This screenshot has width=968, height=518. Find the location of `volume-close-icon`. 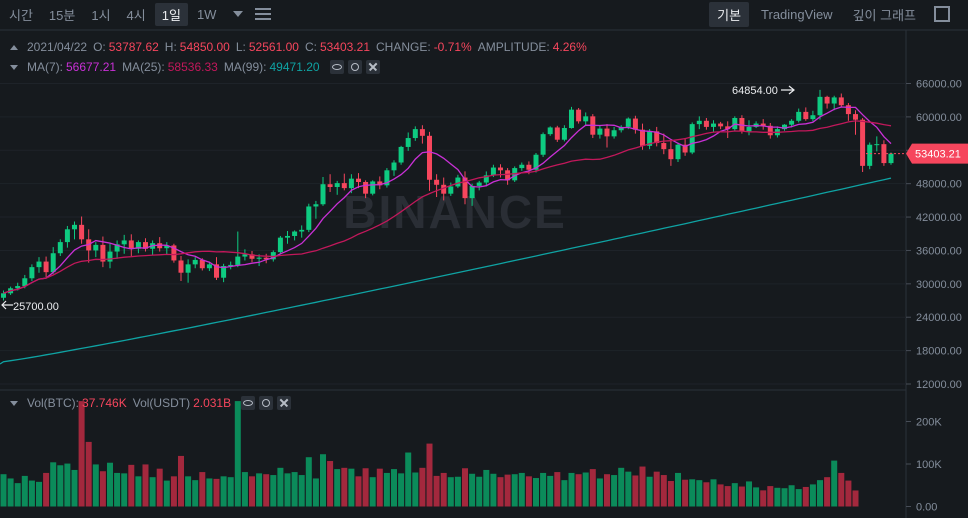

volume-close-icon is located at coordinates (284, 403).